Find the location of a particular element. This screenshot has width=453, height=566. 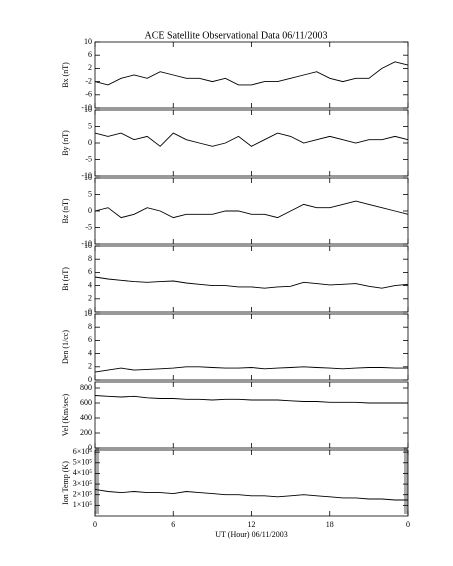

x-tick-label: 6 is located at coordinates (173, 524).